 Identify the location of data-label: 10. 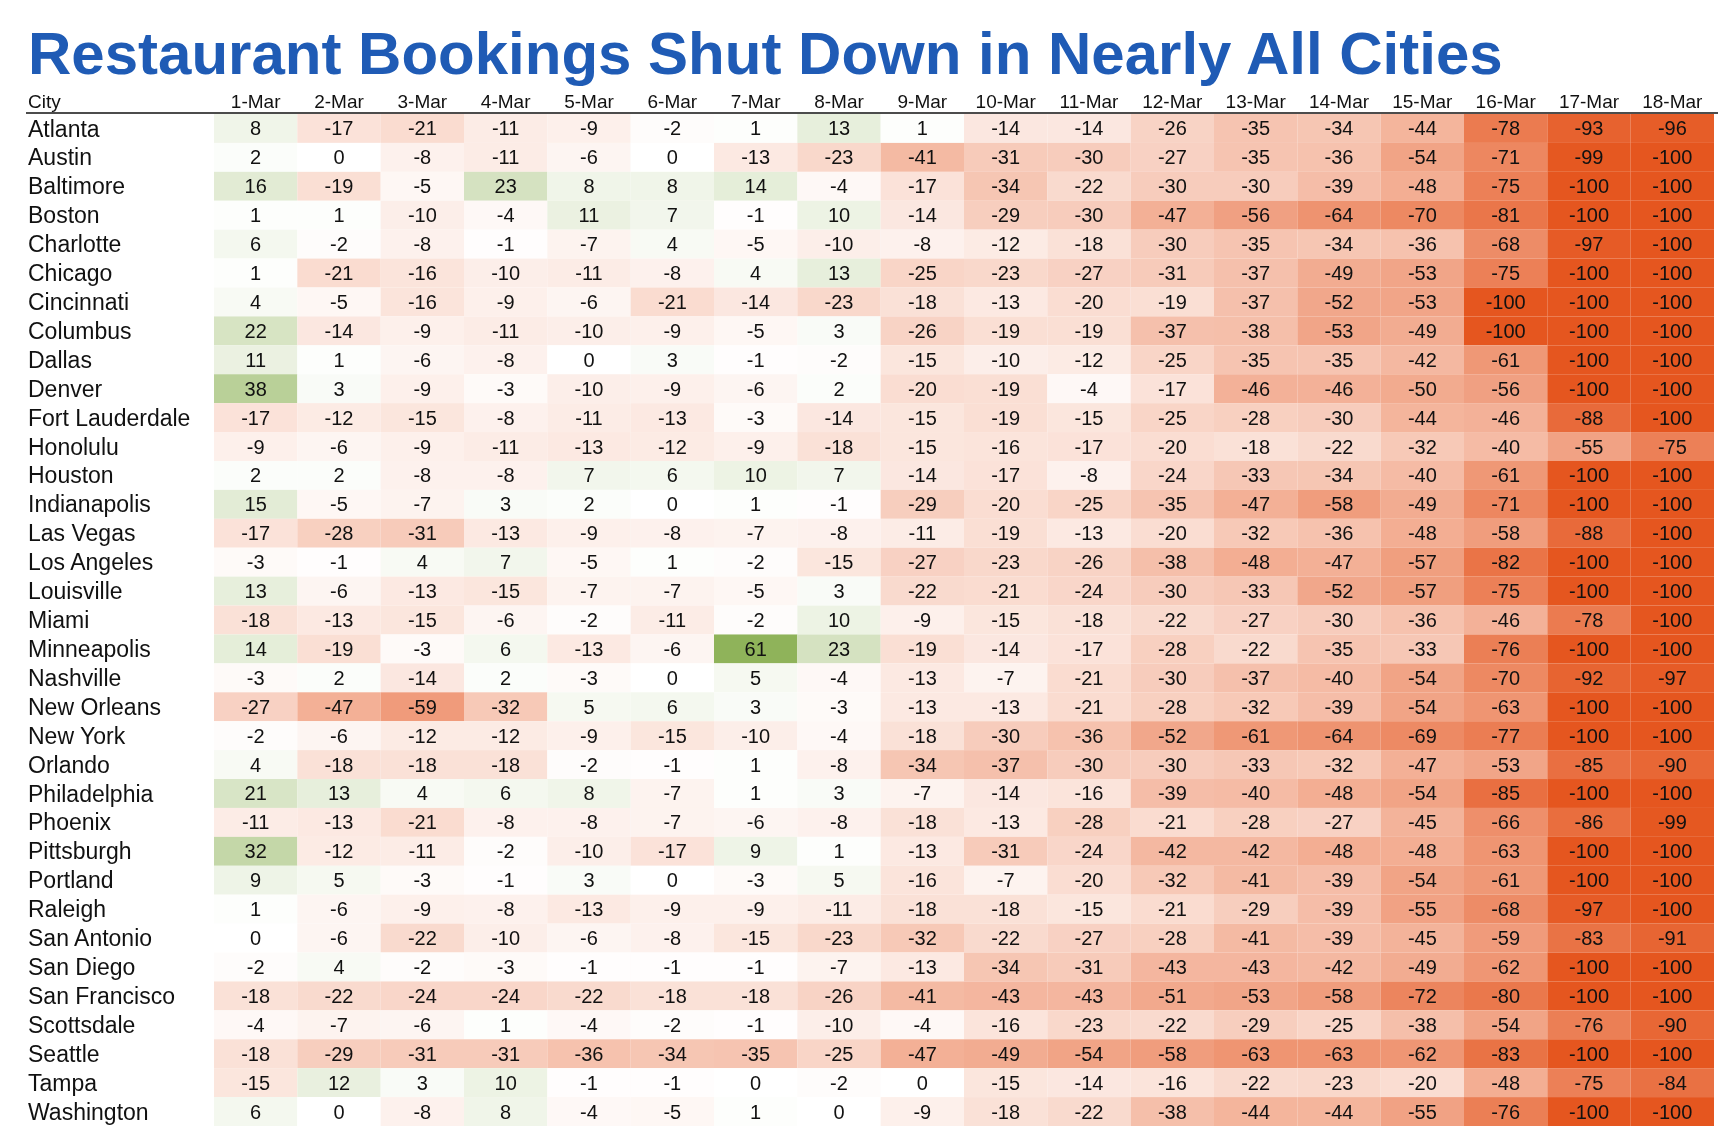
(839, 215).